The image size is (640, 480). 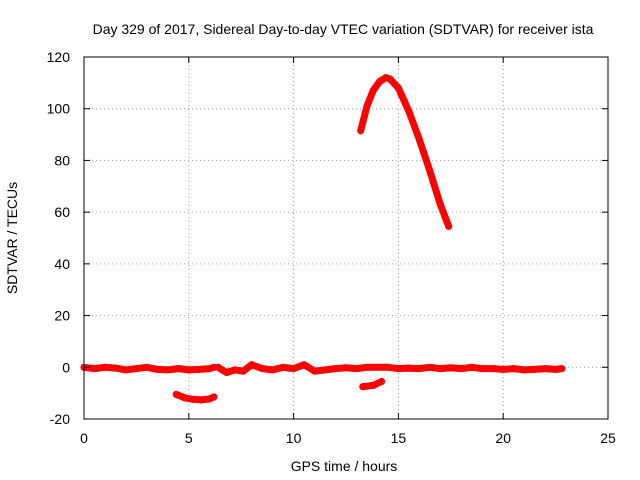 I want to click on y-tick-label: 20, so click(x=62, y=316).